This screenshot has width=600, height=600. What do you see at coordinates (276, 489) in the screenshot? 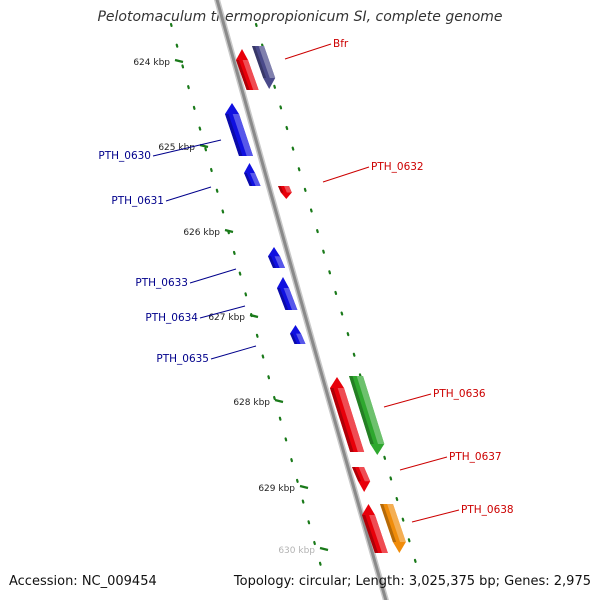
I see `tick-629-kbp-label: 629 kbp` at bounding box center [276, 489].